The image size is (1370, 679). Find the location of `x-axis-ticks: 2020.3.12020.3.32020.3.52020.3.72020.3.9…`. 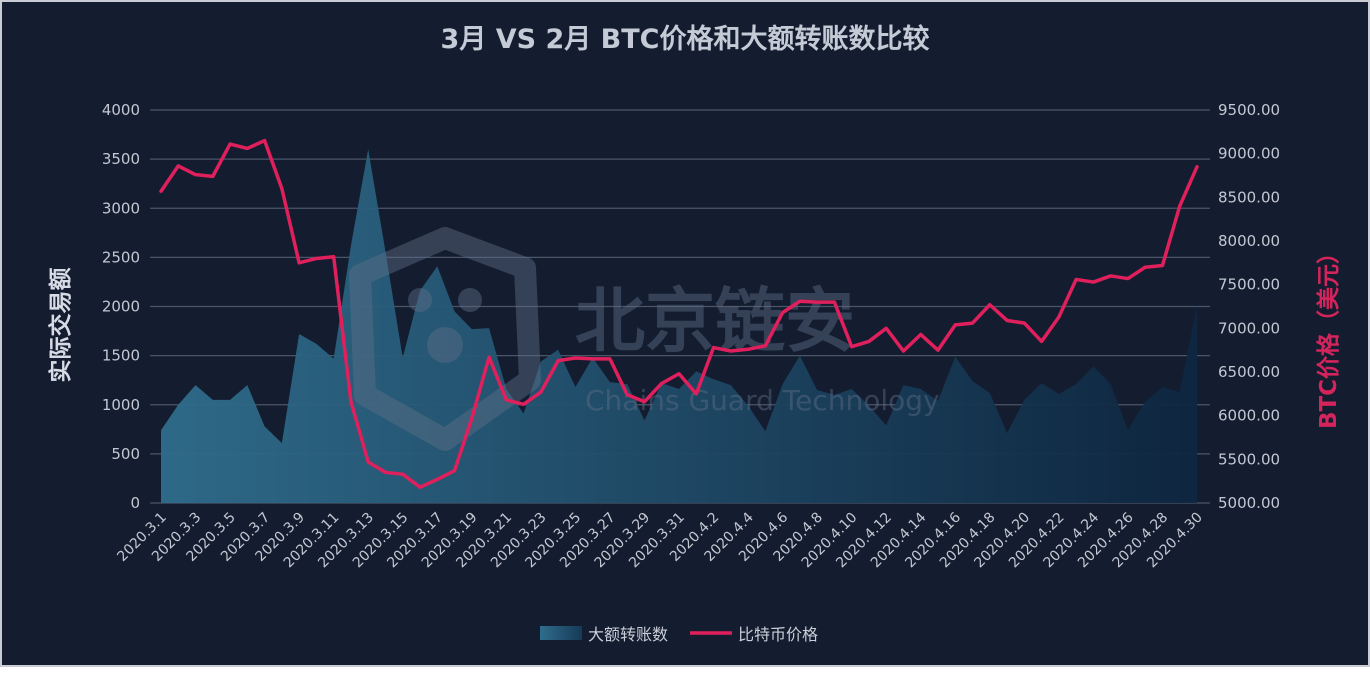

x-axis-ticks: 2020.3.12020.3.32020.3.52020.3.72020.3.9… is located at coordinates (659, 540).